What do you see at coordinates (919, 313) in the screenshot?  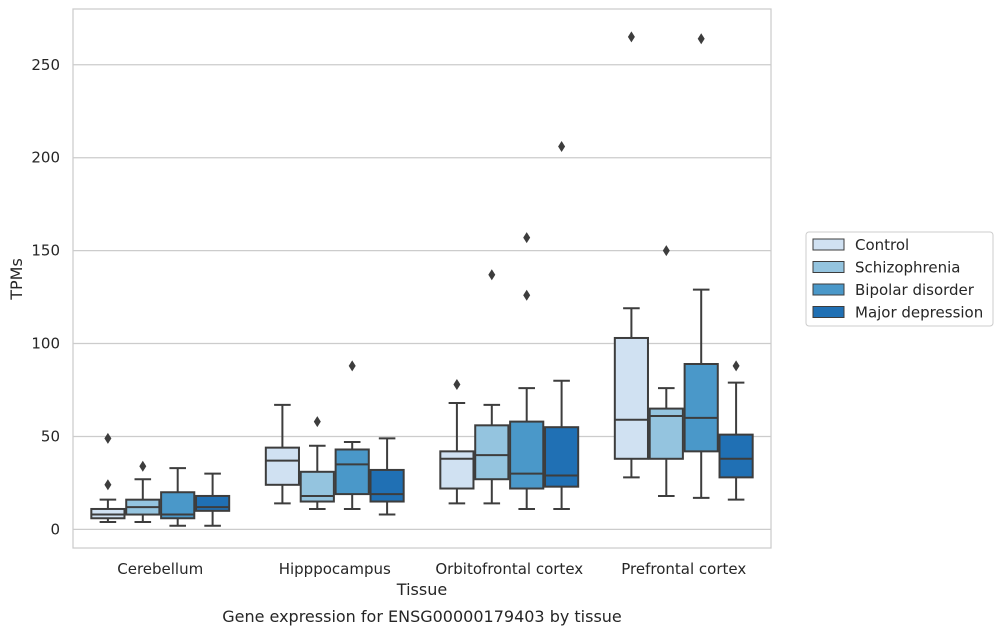 I see `legend-label: Major depression` at bounding box center [919, 313].